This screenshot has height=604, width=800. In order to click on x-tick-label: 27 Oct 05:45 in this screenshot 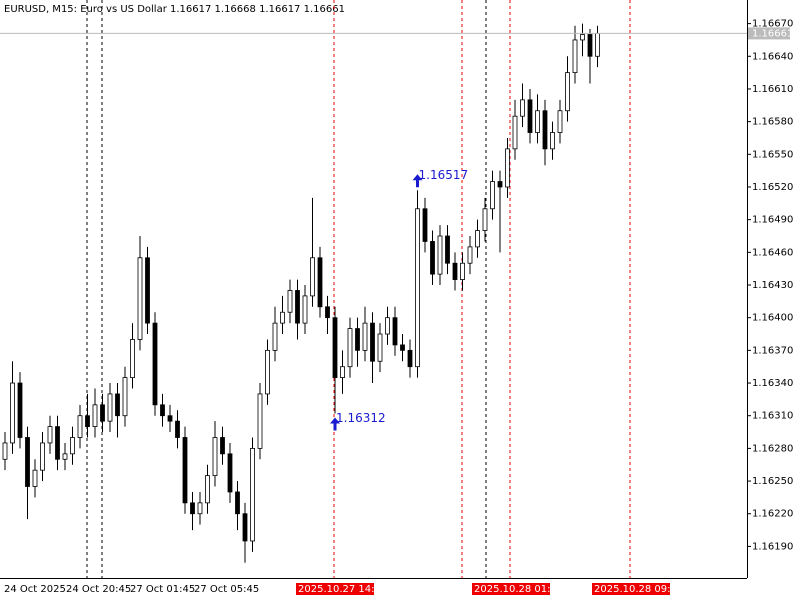, I will do `click(226, 589)`.